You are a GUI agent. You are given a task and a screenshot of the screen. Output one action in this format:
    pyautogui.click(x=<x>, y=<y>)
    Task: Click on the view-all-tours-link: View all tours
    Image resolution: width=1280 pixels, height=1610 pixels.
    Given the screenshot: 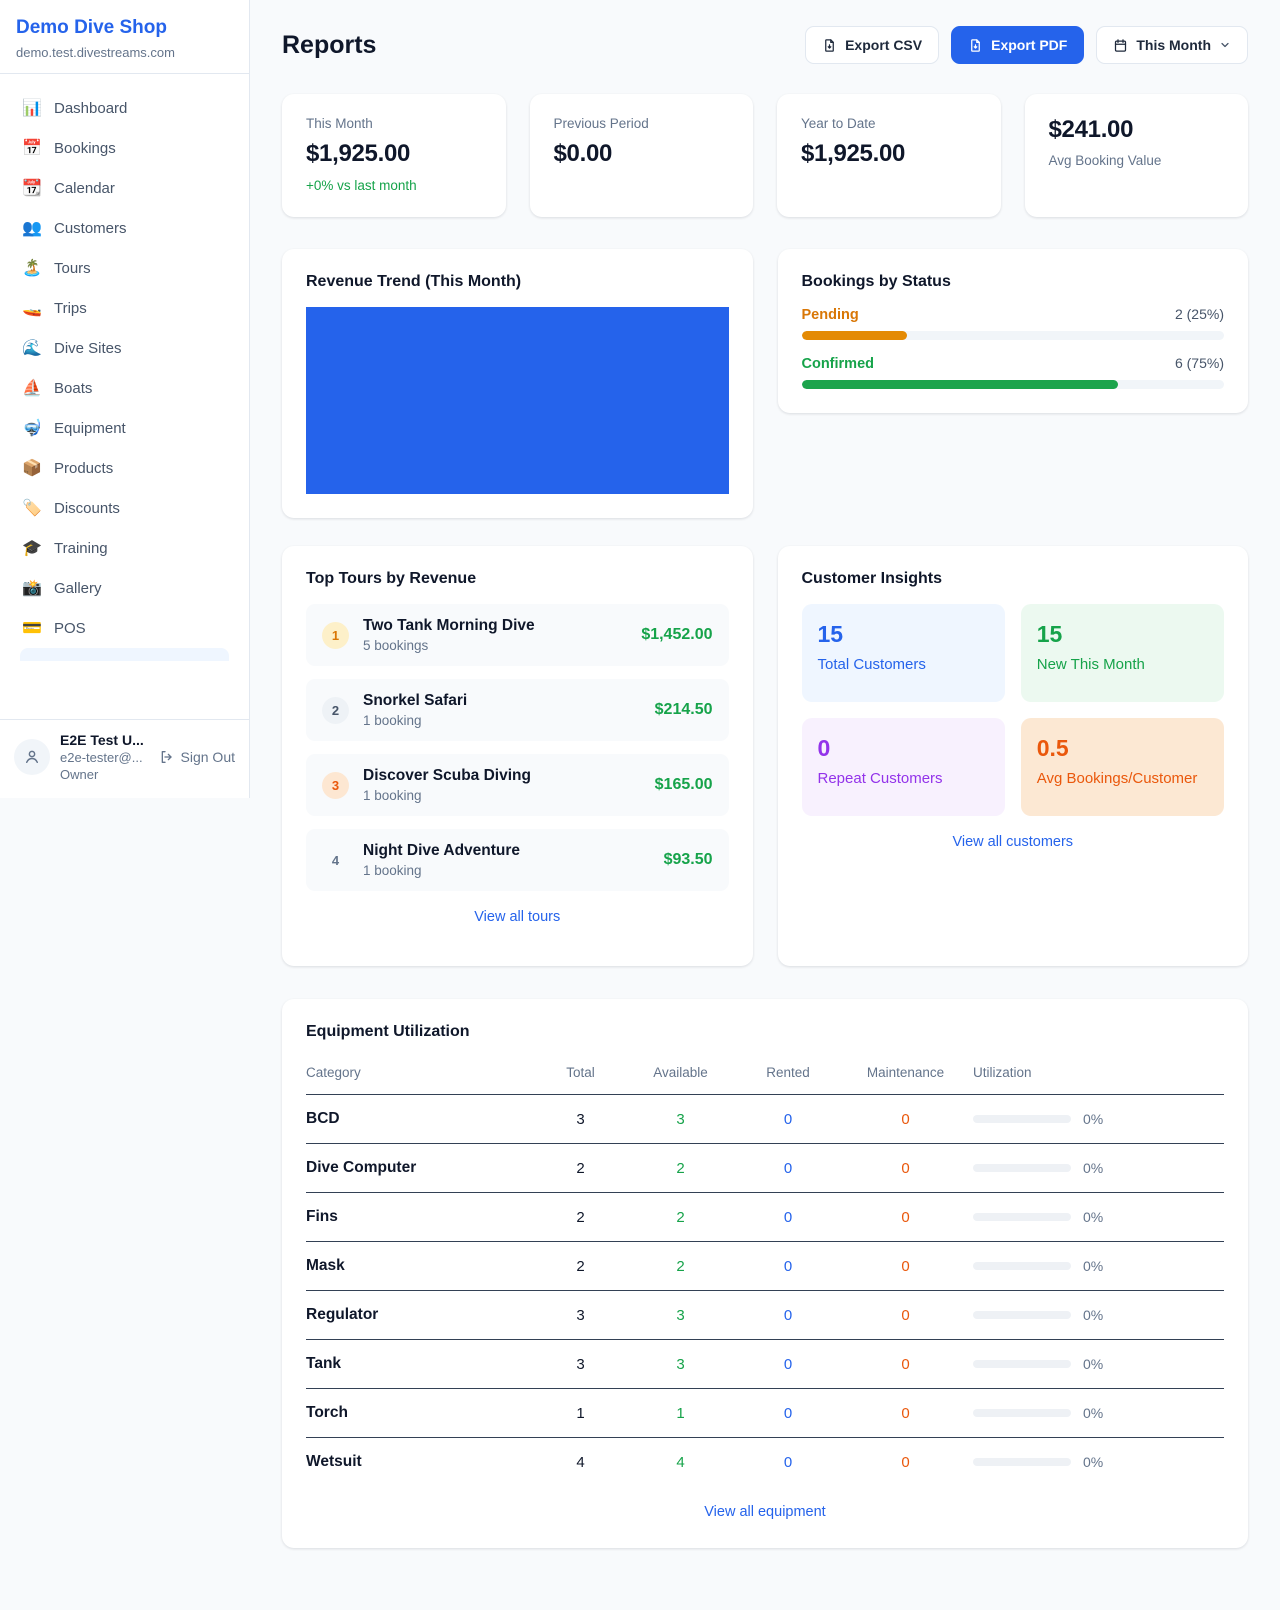 What is the action you would take?
    pyautogui.click(x=517, y=917)
    